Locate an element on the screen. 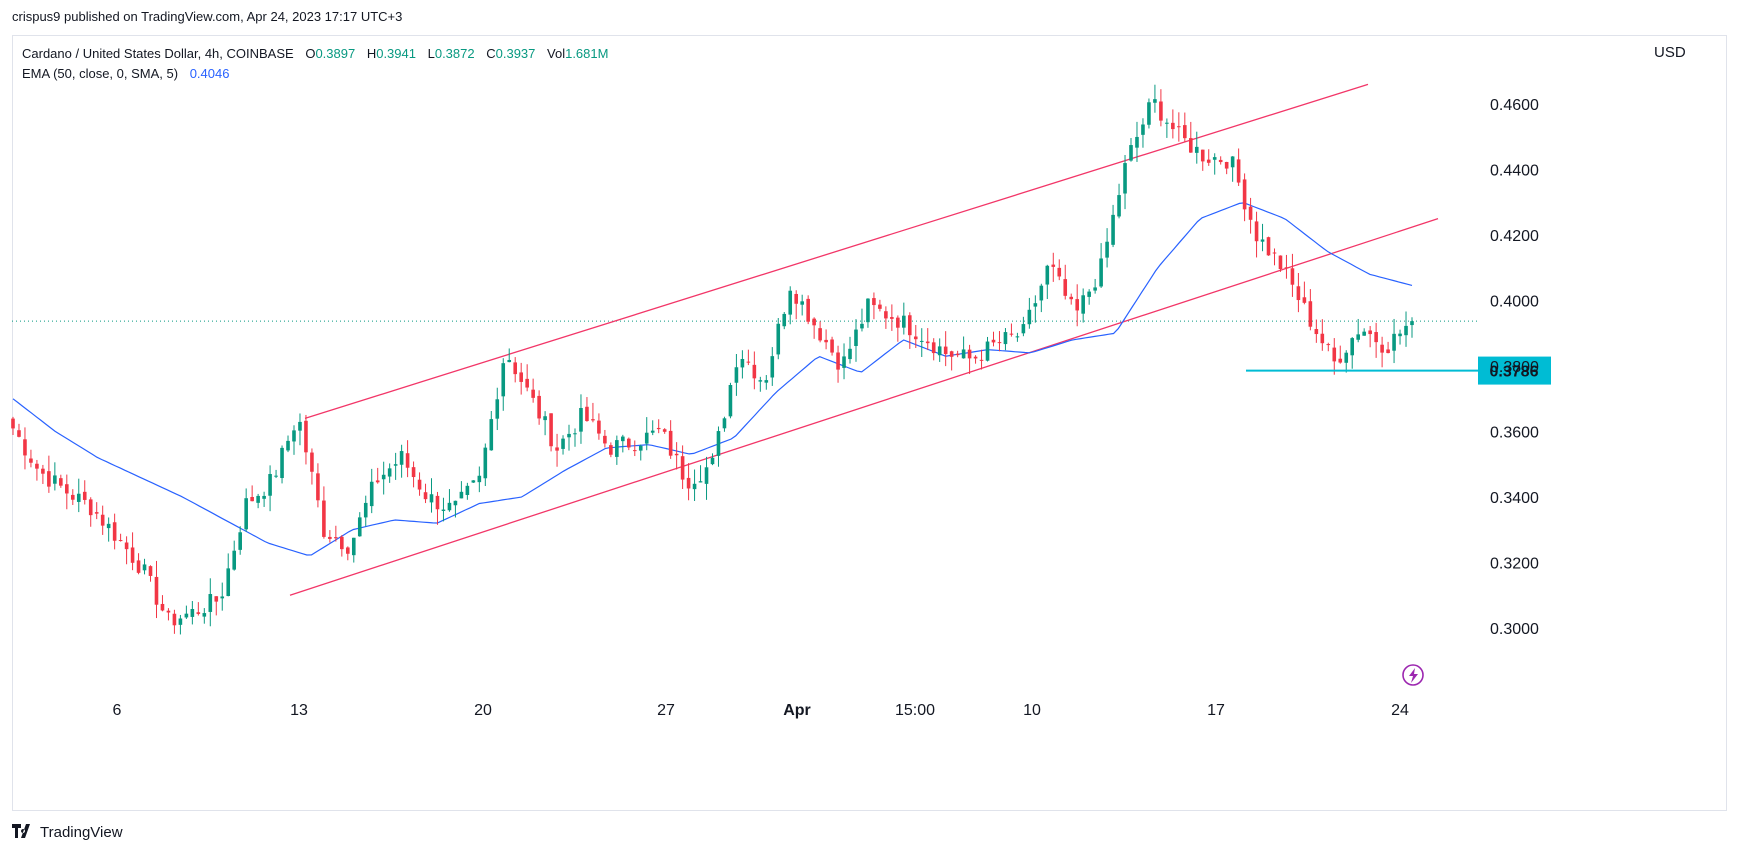 The image size is (1742, 856). tradingview-logo-icon is located at coordinates (23, 832).